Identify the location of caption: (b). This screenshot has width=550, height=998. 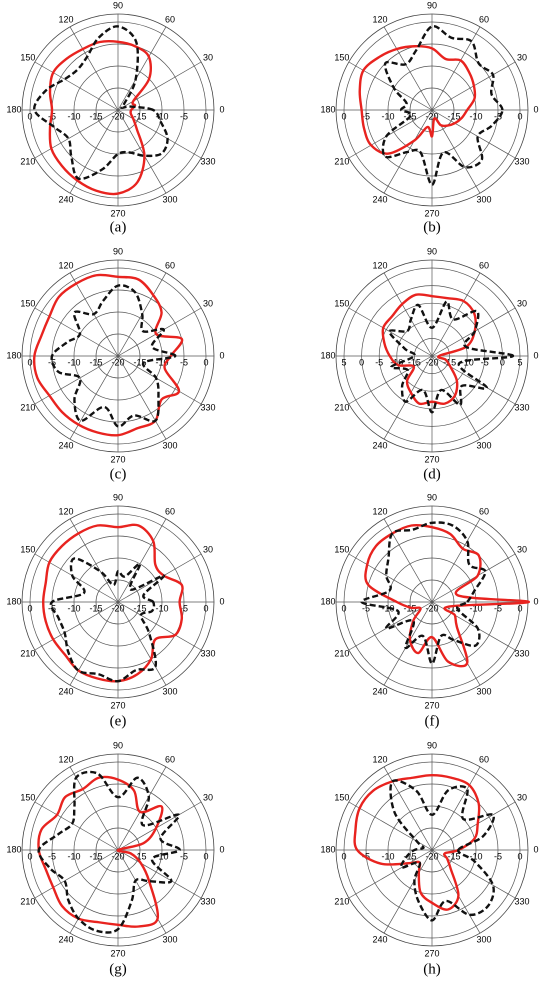
(432, 227).